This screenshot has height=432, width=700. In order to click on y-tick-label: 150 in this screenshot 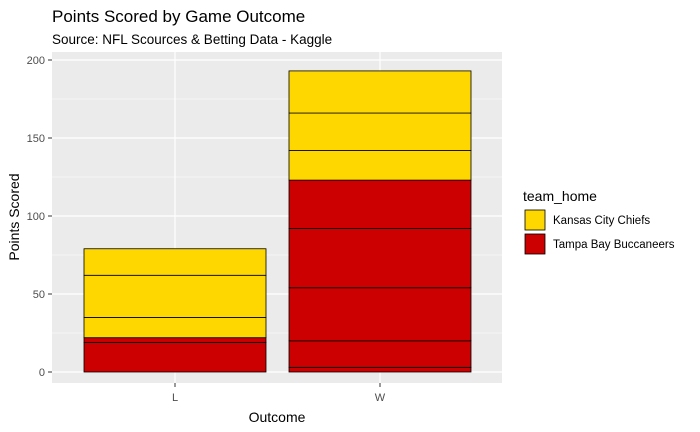, I will do `click(36, 139)`.